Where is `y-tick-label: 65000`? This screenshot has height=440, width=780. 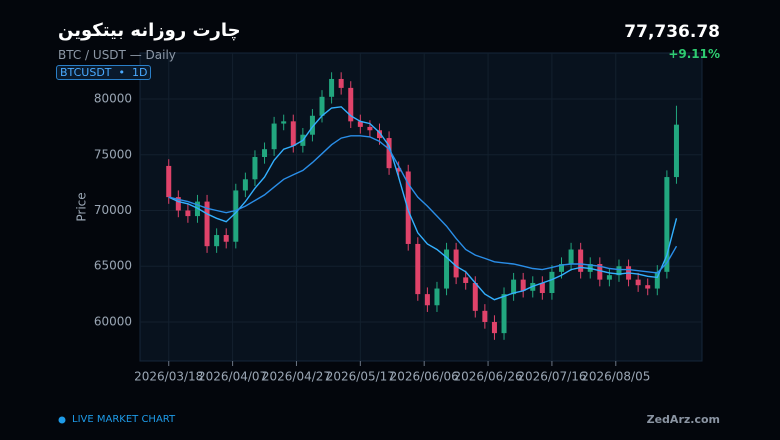 y-tick-label: 65000 is located at coordinates (113, 266).